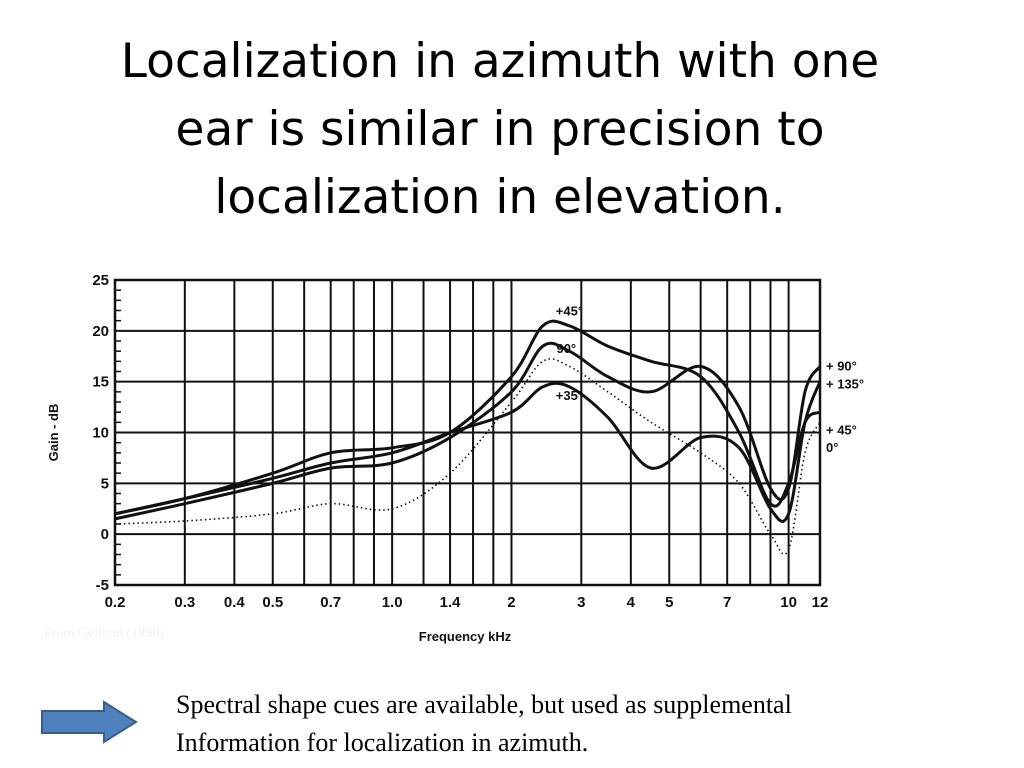 The width and height of the screenshot is (1024, 768). What do you see at coordinates (451, 602) in the screenshot?
I see `x-tick-label: 1.4` at bounding box center [451, 602].